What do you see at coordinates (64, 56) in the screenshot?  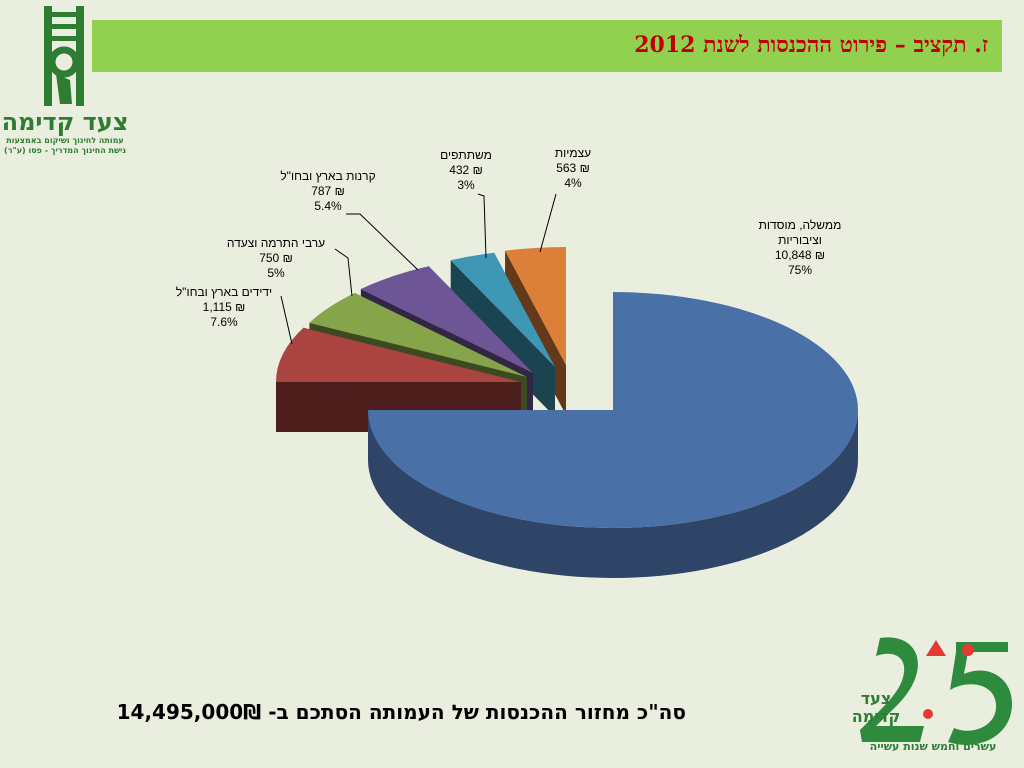 I see `ladder-logo-icon` at bounding box center [64, 56].